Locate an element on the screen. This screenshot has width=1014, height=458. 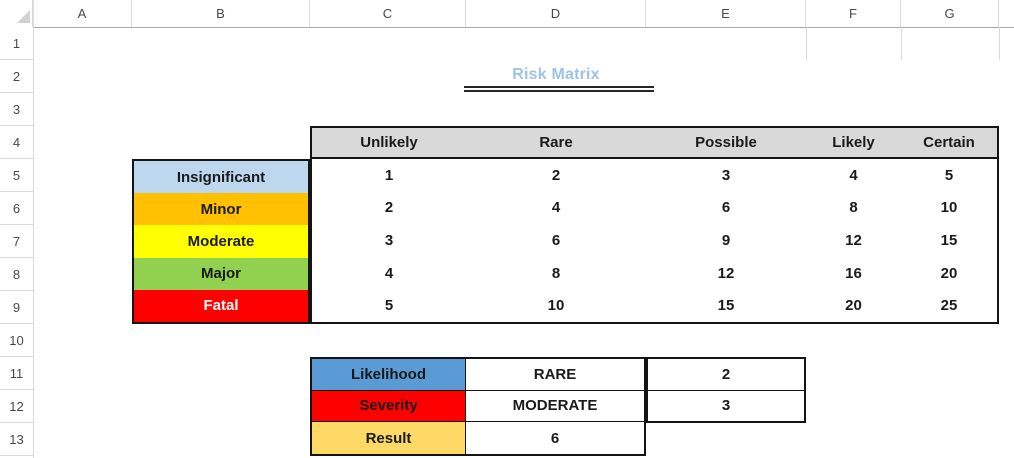
row-header-7: 7 is located at coordinates (16, 241).